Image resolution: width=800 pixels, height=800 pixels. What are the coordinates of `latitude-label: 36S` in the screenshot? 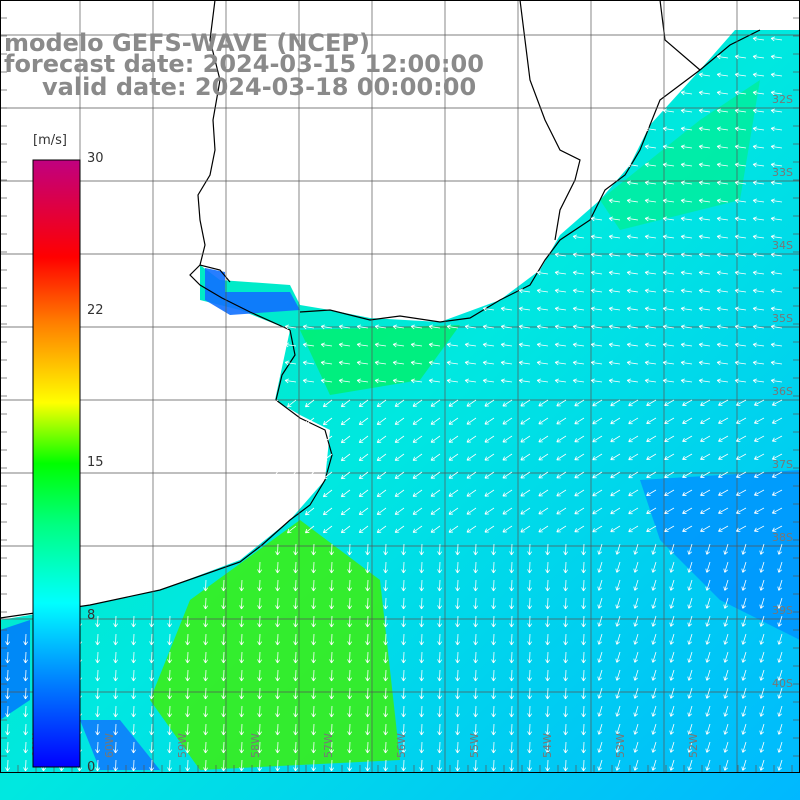 It's located at (782, 391).